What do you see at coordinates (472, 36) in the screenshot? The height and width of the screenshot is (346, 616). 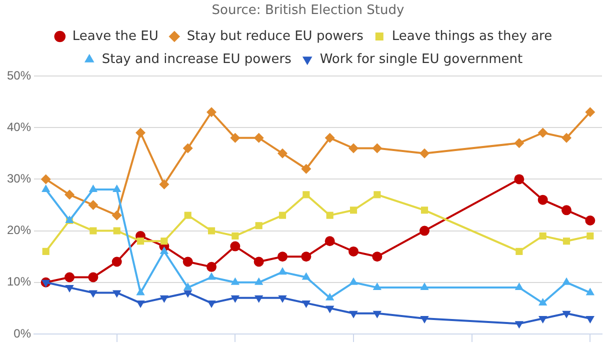 I see `legend-label: Leave things as they are` at bounding box center [472, 36].